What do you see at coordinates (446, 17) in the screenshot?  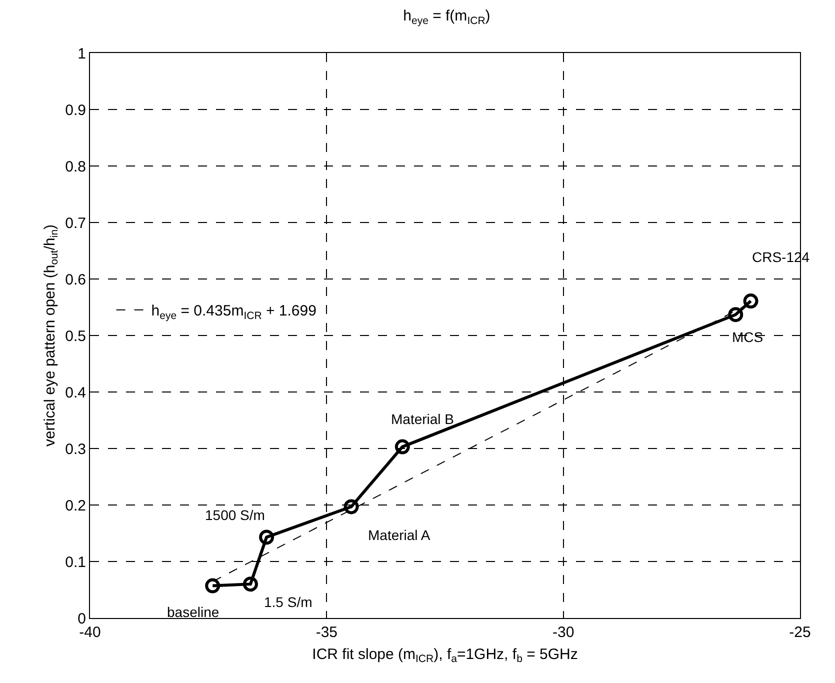 I see `chart-title: h$_{eye}$ = f(m$_{ICR}$)` at bounding box center [446, 17].